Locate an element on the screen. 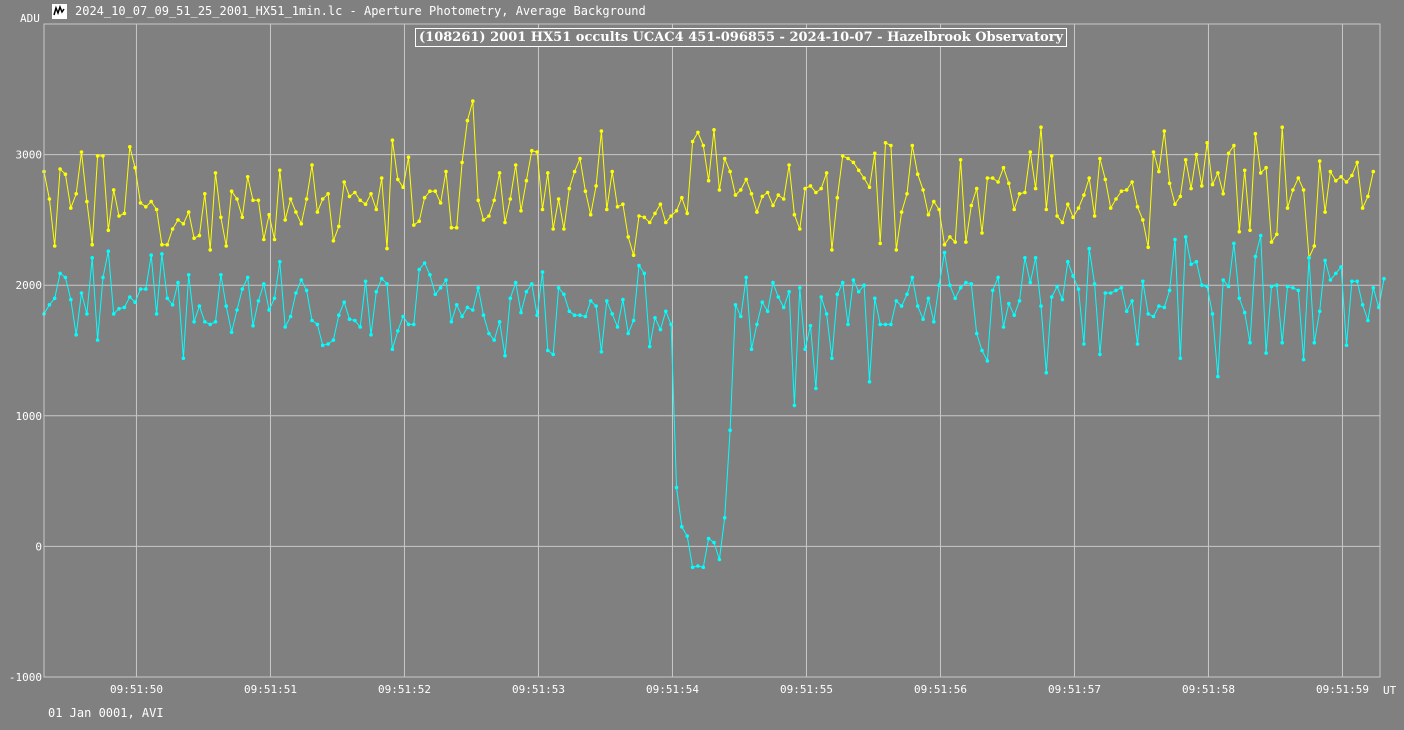  x-tick-label: 09:51:54 is located at coordinates (672, 689).